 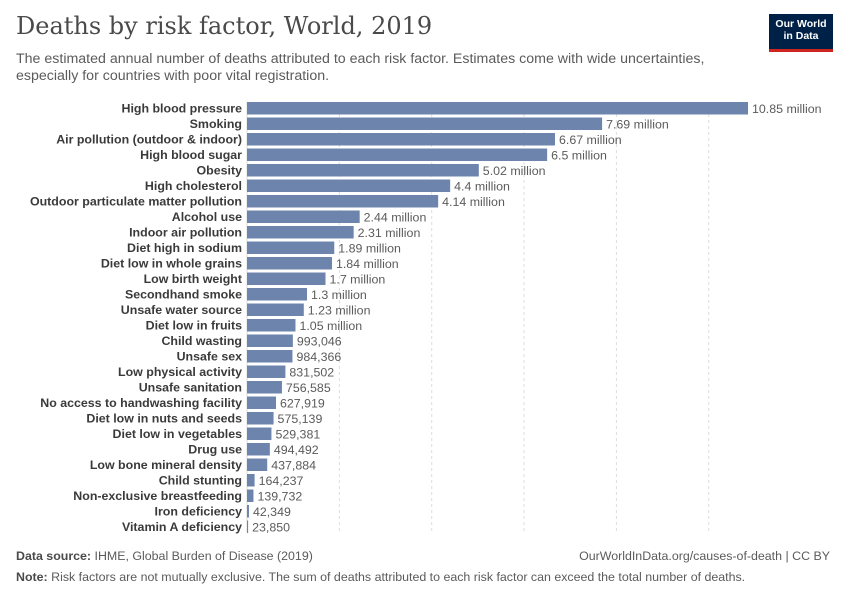 I want to click on category-label: Non-exclusive breastfeeding, so click(x=157, y=496).